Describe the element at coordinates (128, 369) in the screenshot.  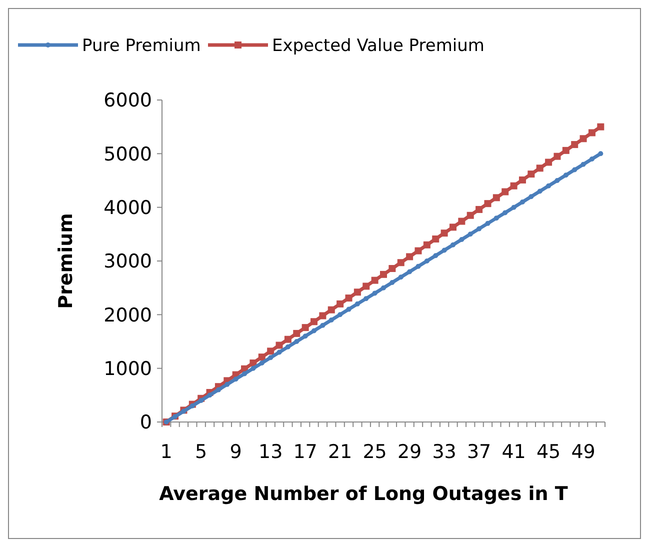
I see `y-tick-label: 1000` at that location.